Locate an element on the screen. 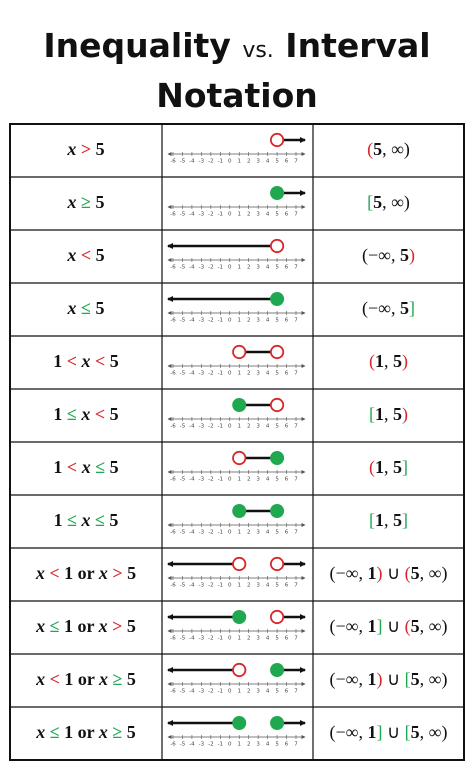 Image resolution: width=474 pixels, height=780 pixels. interval: (5, ∞) is located at coordinates (388, 149).